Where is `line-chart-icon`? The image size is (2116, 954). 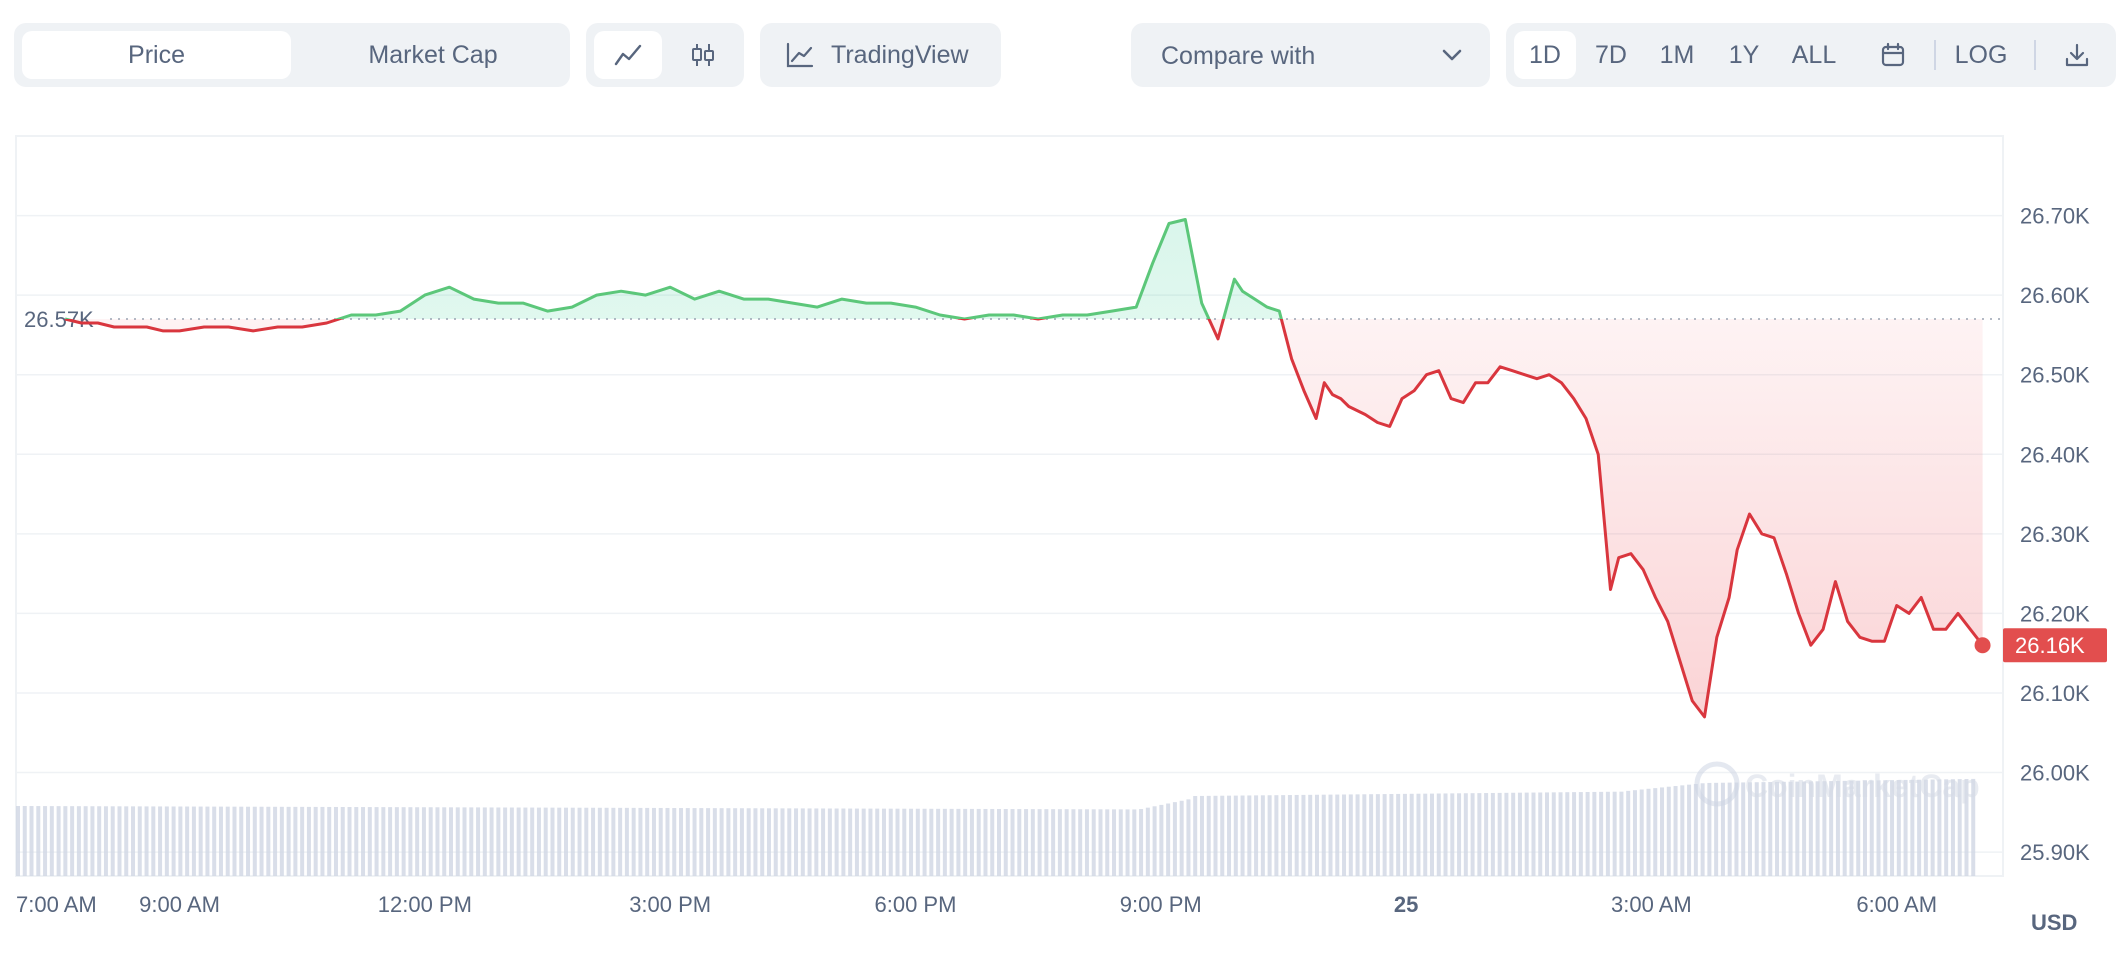 line-chart-icon is located at coordinates (628, 55).